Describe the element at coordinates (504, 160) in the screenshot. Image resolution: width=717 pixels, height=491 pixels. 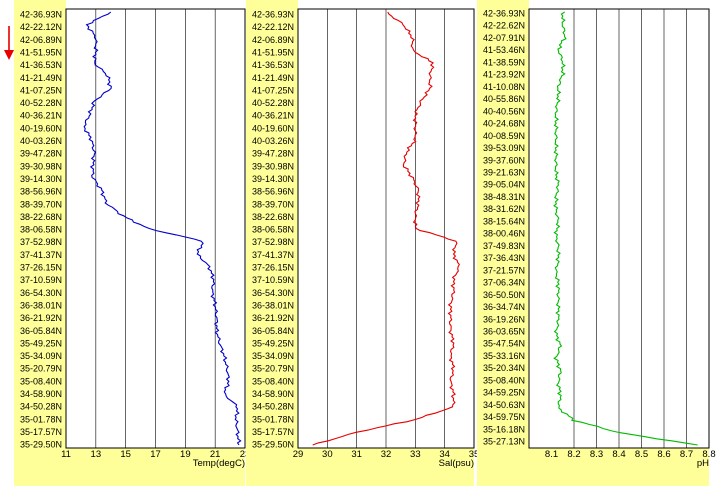
I see `y-tick-label: 39-37.60N` at that location.